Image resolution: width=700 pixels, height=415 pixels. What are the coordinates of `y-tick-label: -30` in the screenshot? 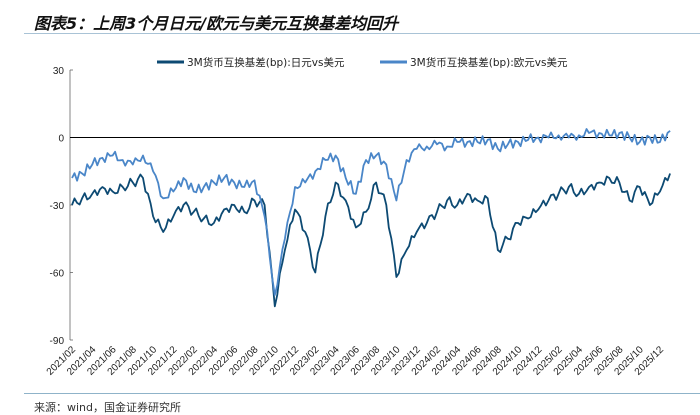 It's located at (57, 206).